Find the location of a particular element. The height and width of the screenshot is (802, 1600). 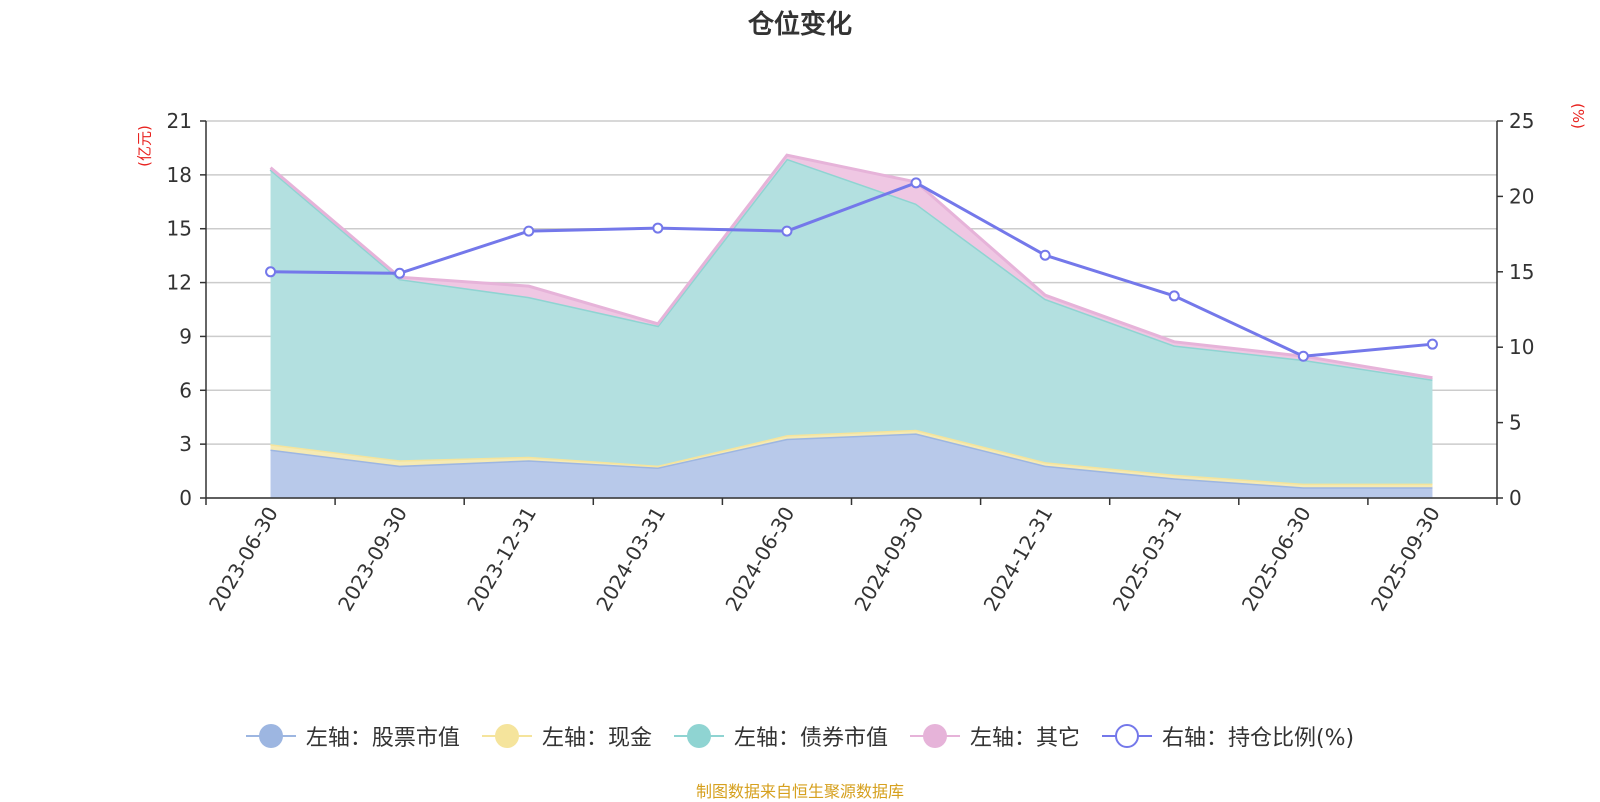

legend-item-2: 左轴：现金 is located at coordinates (566, 736).